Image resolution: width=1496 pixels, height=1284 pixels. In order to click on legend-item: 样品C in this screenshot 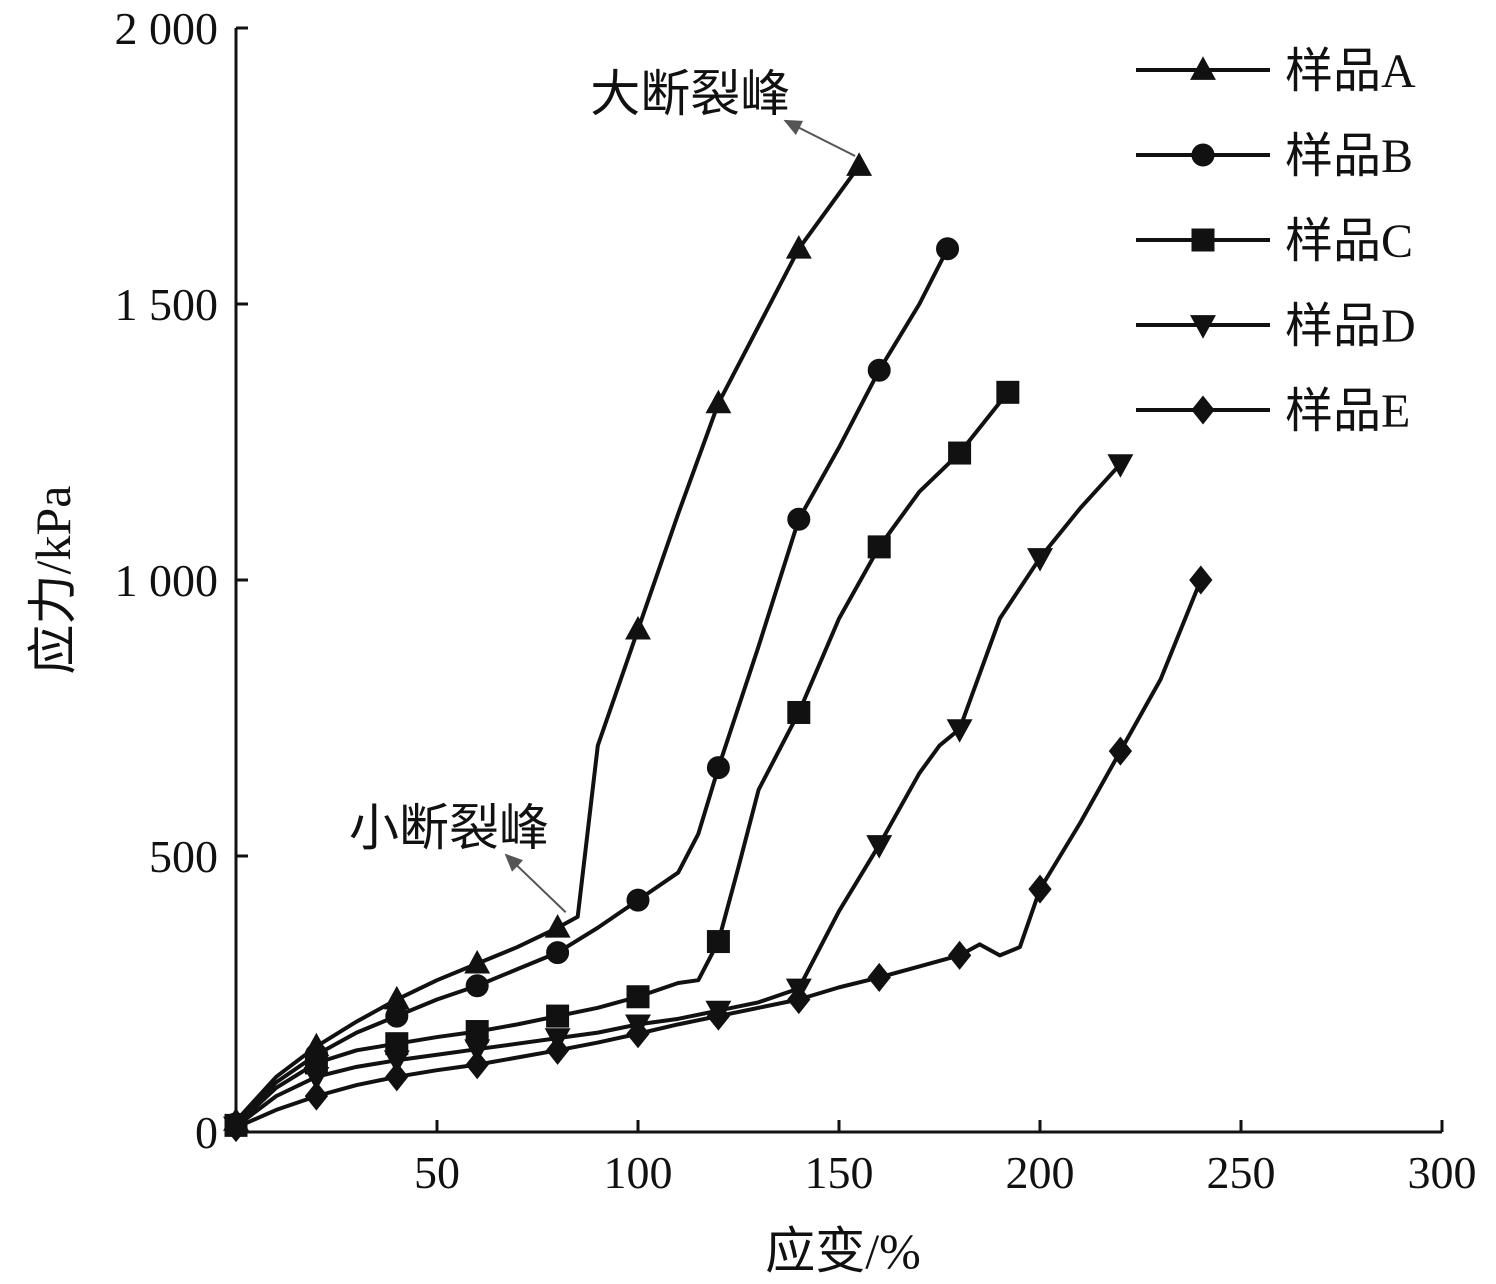, I will do `click(1274, 241)`.